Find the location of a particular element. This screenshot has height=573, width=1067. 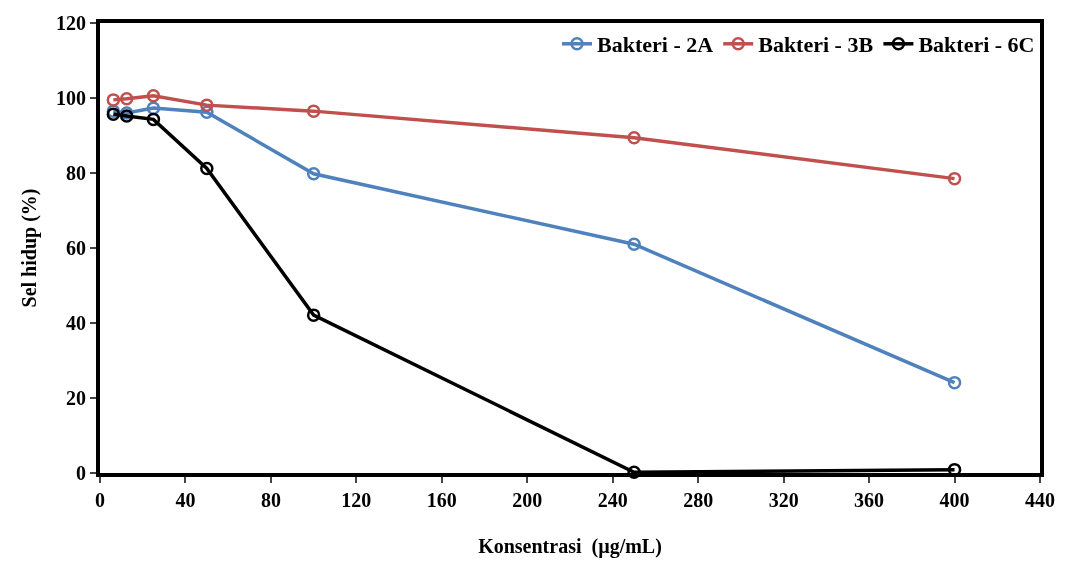

x-tick-label: 360 is located at coordinates (869, 500).